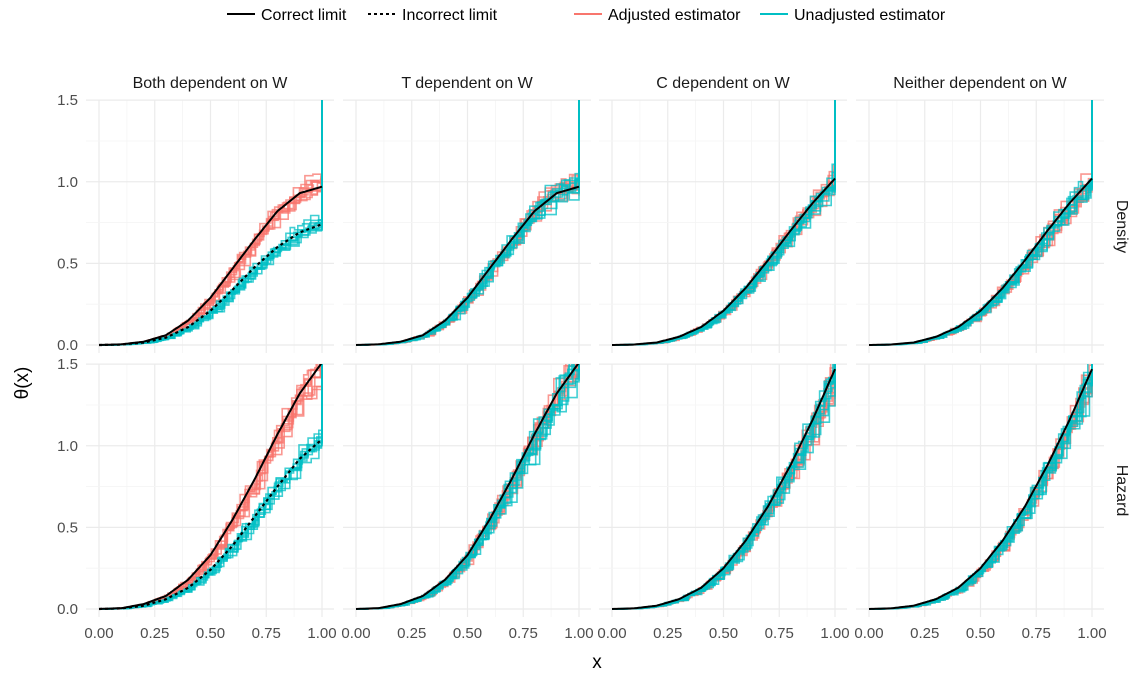  What do you see at coordinates (723, 83) in the screenshot?
I see `column-strip-label: C dependent on W` at bounding box center [723, 83].